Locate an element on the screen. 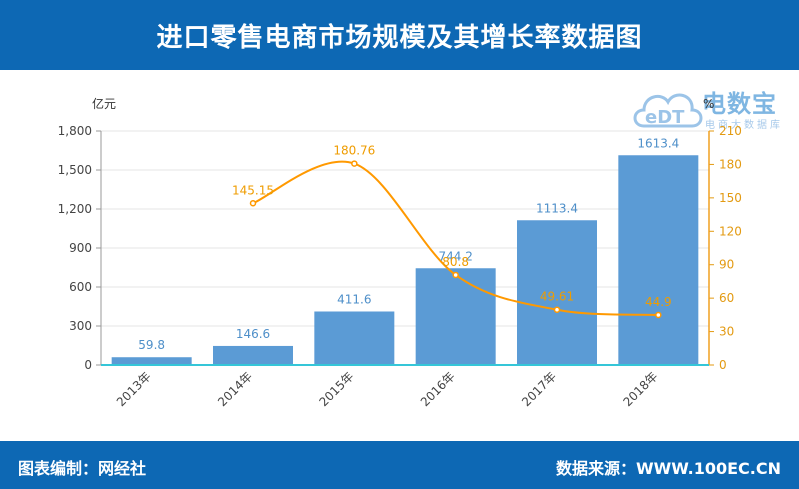 Image resolution: width=799 pixels, height=489 pixels. footer-source-left: 图表编制：网经社 is located at coordinates (82, 468).